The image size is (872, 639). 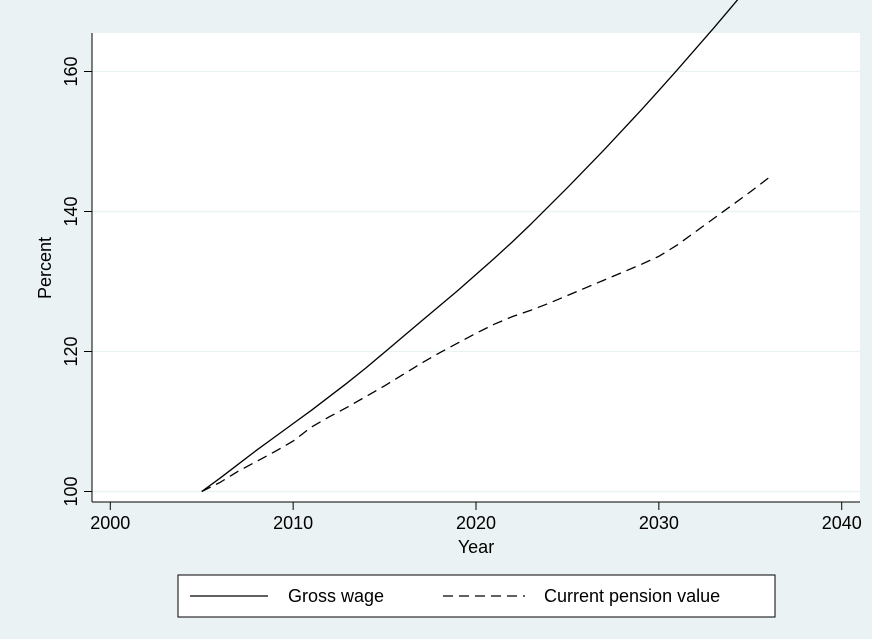 I want to click on legend: Gross wage Current pension value, so click(x=476, y=596).